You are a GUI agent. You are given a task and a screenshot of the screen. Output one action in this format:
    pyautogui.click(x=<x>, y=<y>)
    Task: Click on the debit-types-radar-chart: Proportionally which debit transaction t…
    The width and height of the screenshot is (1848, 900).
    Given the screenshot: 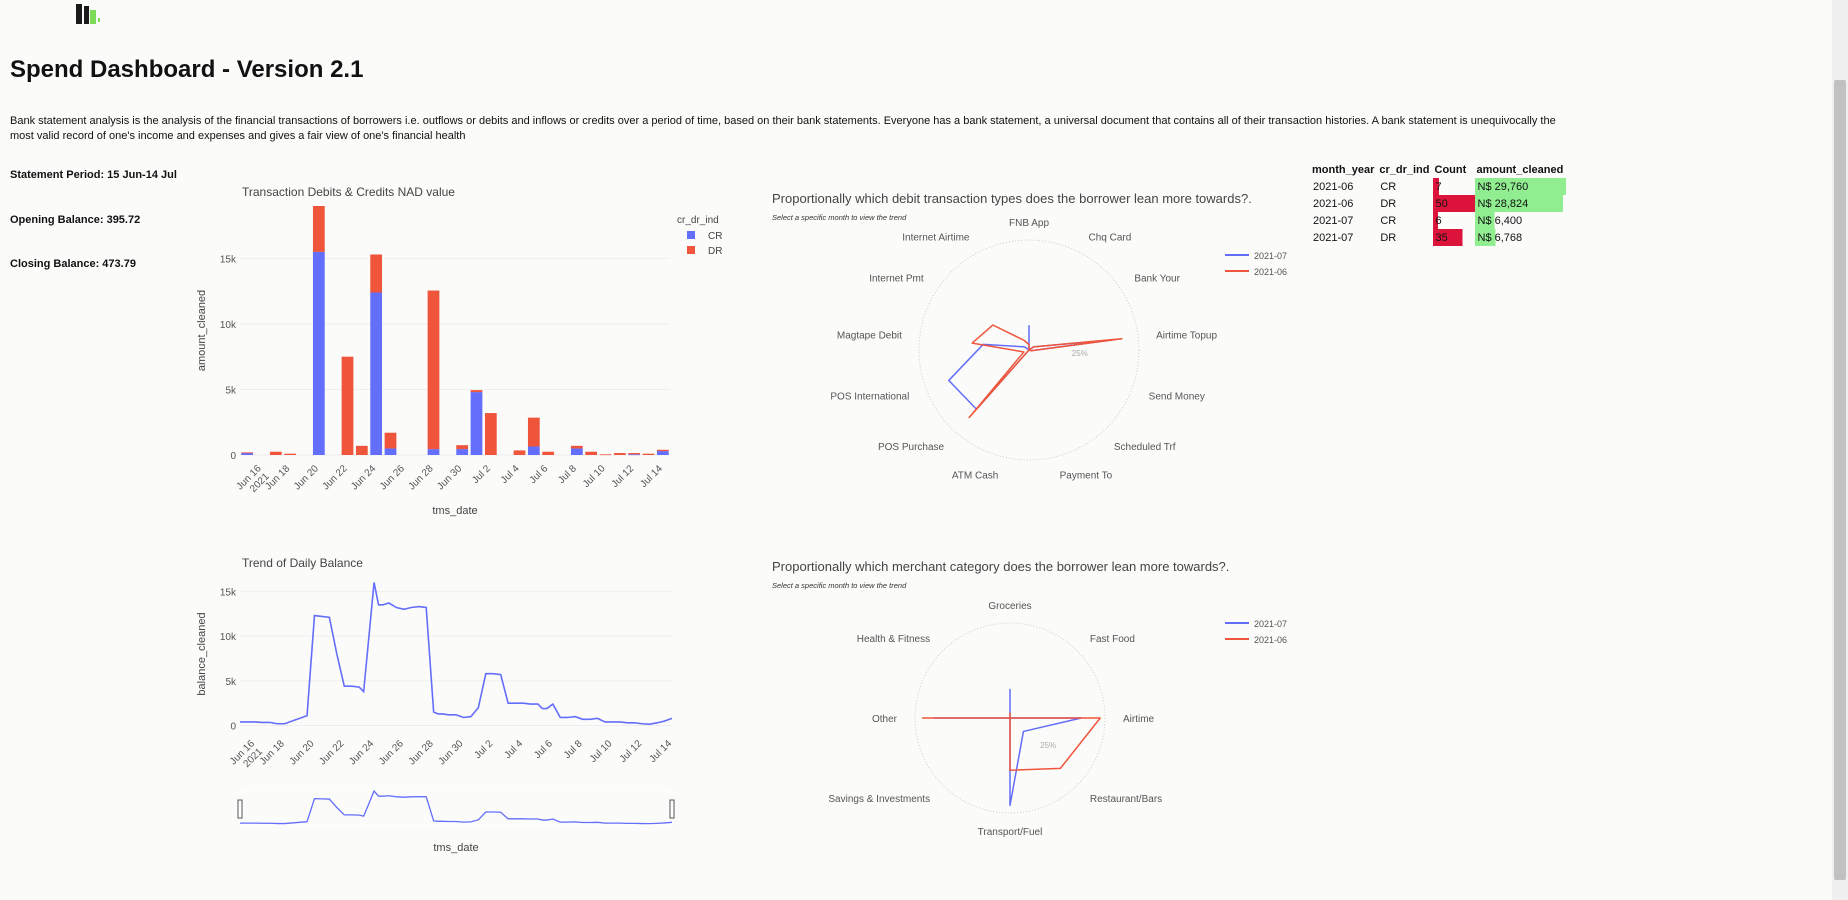 What is the action you would take?
    pyautogui.click(x=1035, y=335)
    